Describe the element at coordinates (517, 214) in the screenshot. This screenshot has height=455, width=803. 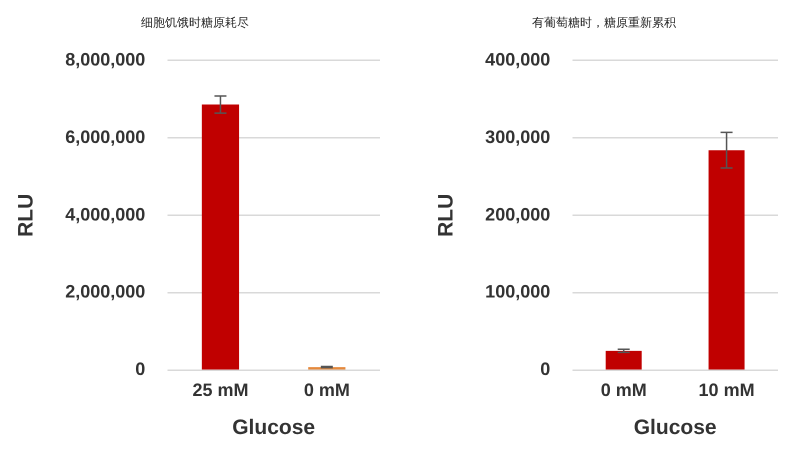
I see `y-tick-label: 200,000` at that location.